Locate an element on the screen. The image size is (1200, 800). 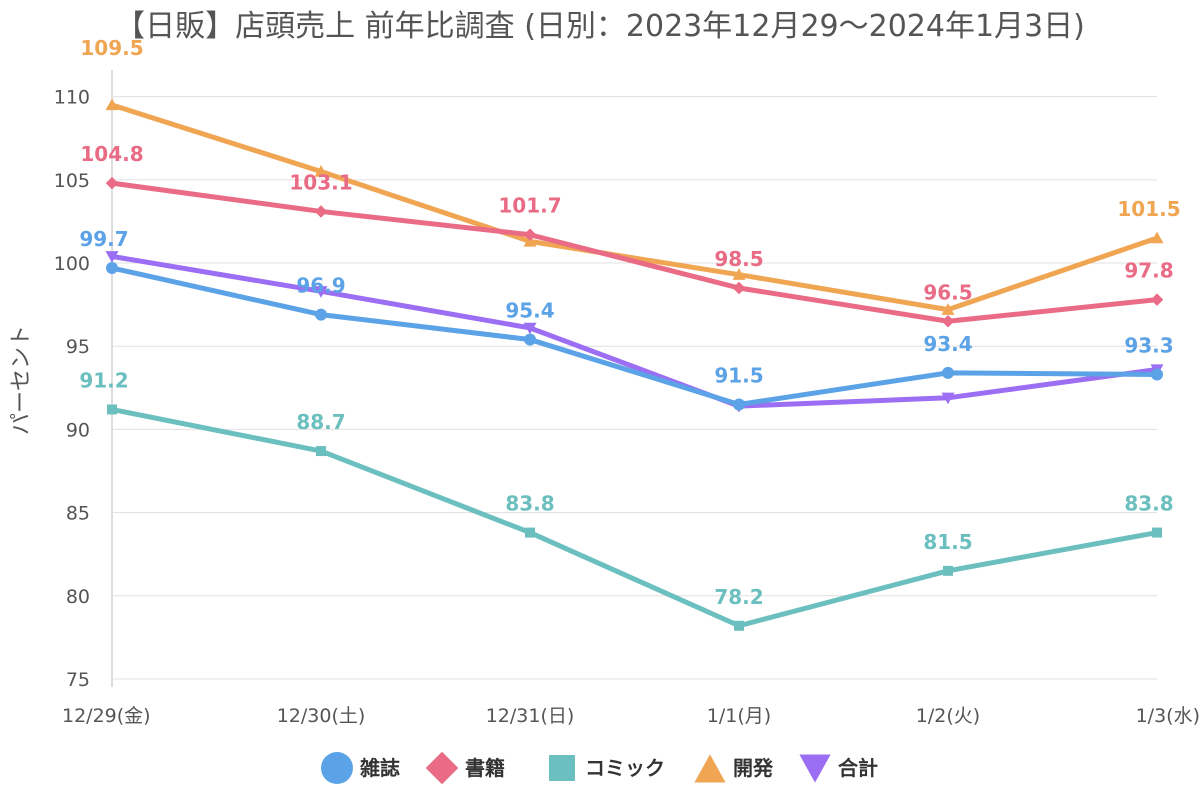
data-label: 101.7 is located at coordinates (529, 206).